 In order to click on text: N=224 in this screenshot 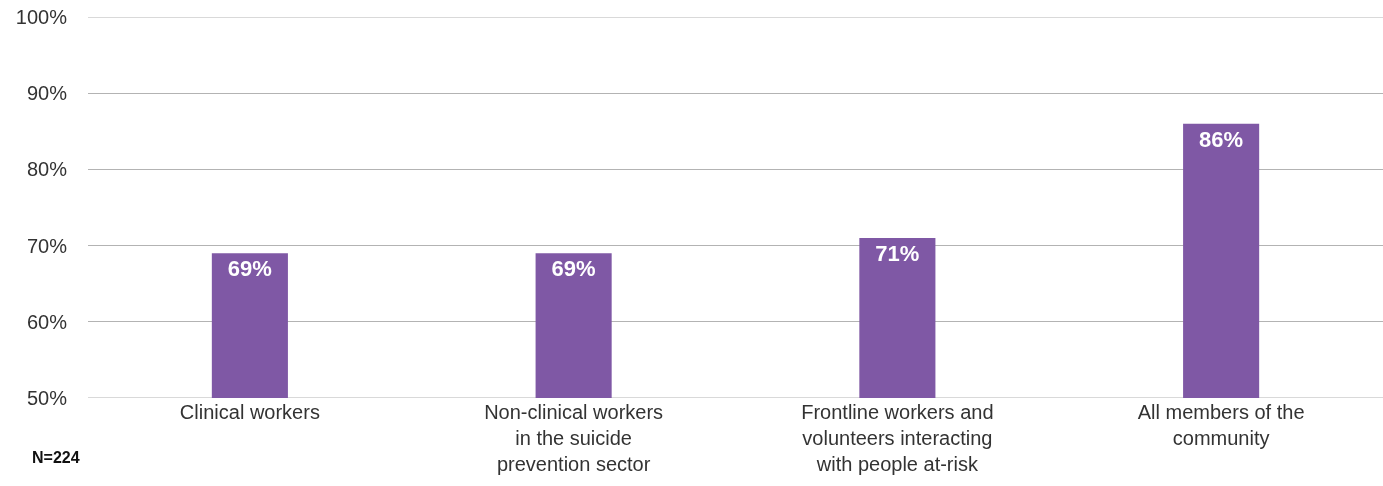, I will do `click(56, 457)`.